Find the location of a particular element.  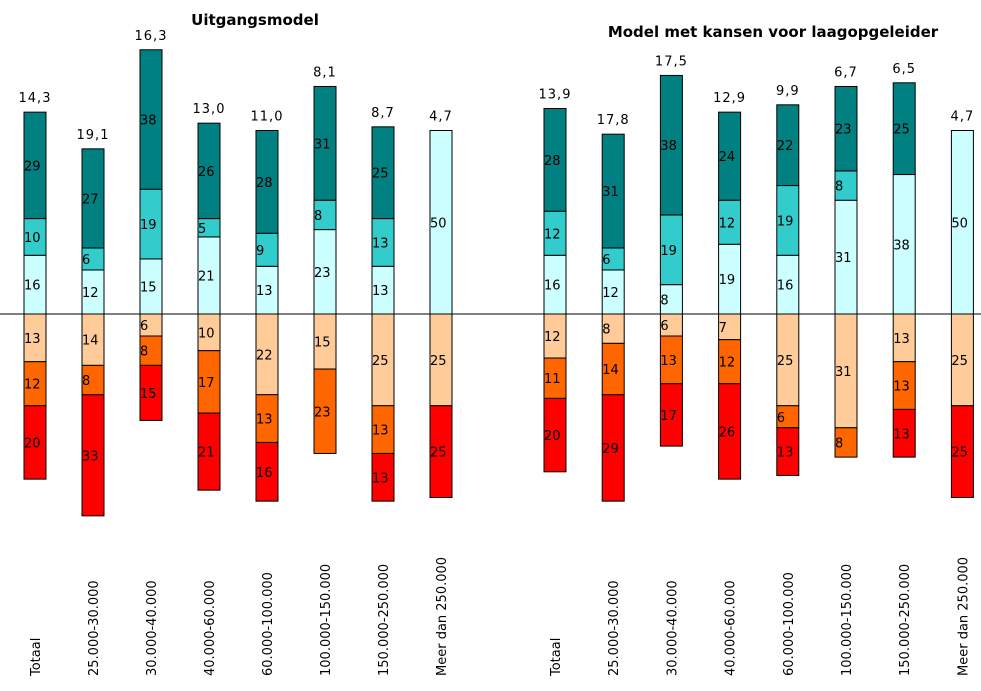

score-label: 12,9 is located at coordinates (729, 98).